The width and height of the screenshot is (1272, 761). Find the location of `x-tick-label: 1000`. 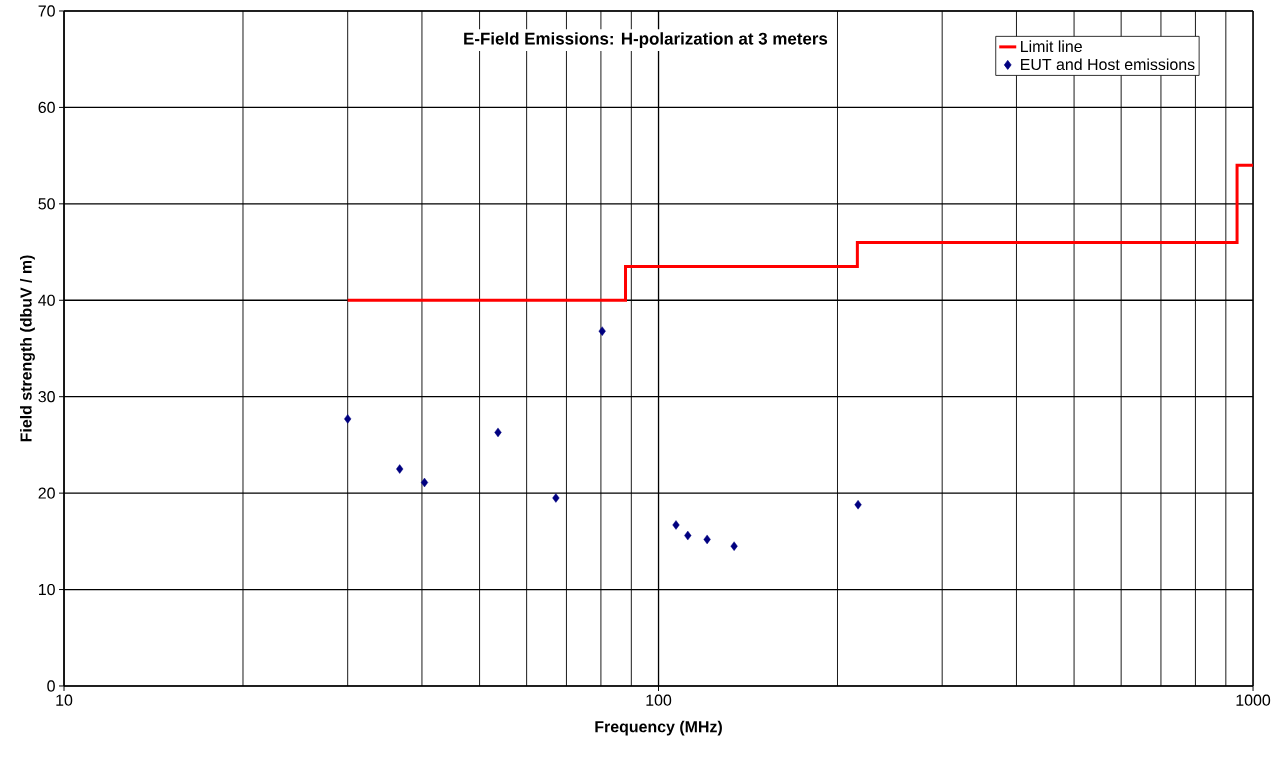

x-tick-label: 1000 is located at coordinates (1253, 700).